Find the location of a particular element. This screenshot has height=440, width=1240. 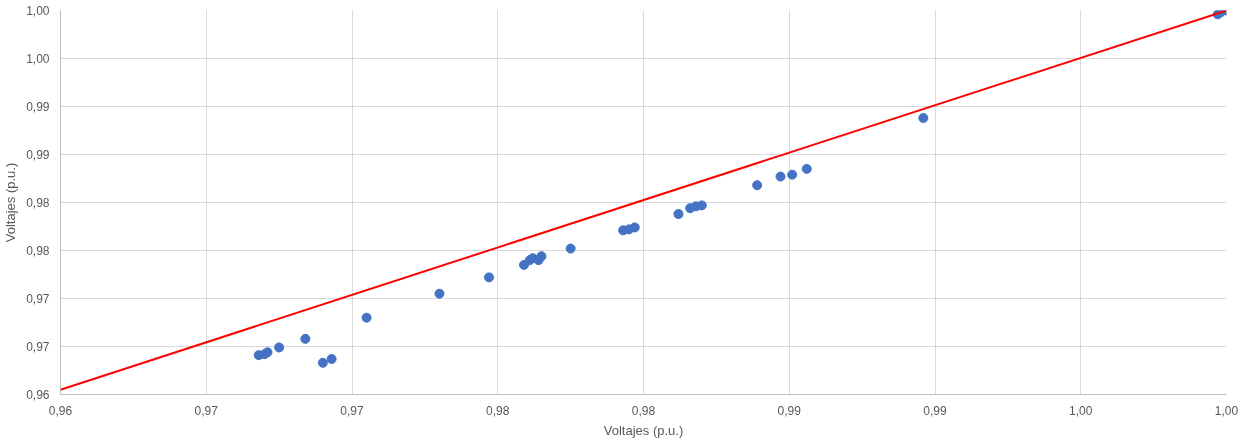

x-tick-label: 0,96 is located at coordinates (60, 410).